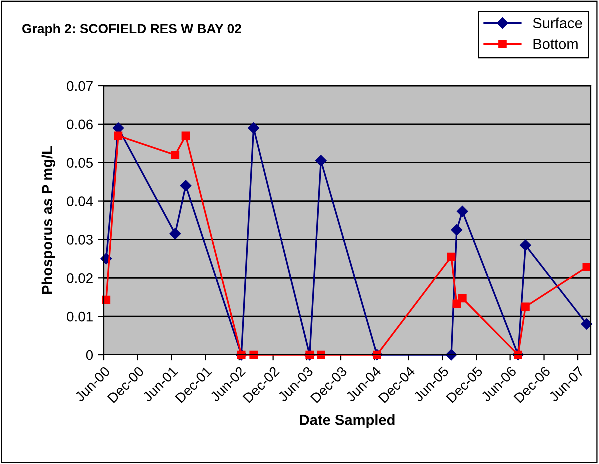 This screenshot has width=599, height=464. Describe the element at coordinates (80, 240) in the screenshot. I see `y-tick-label: 0.03` at that location.